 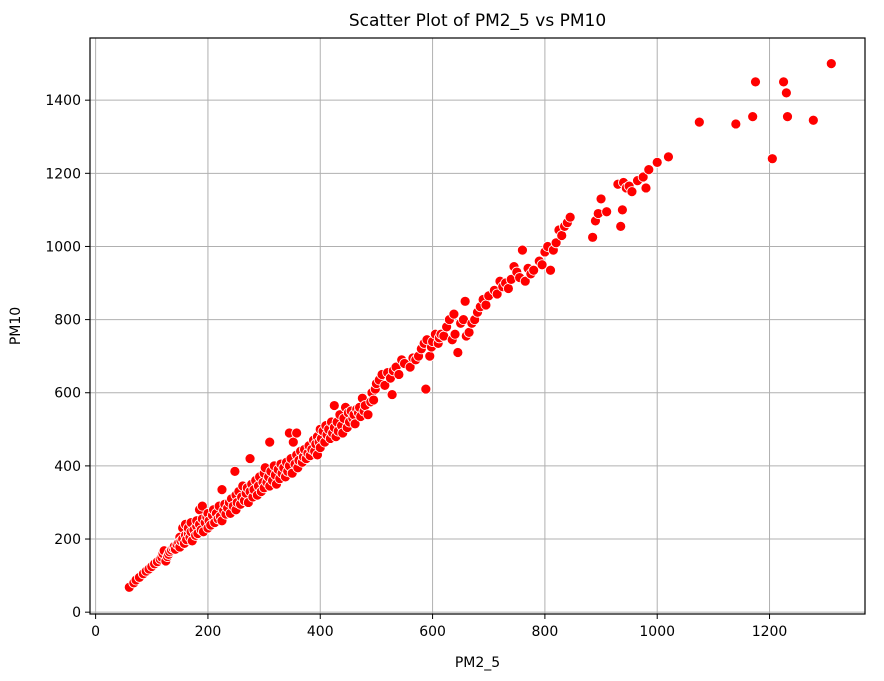 I want to click on y-tick-label: 200, so click(x=67, y=540).